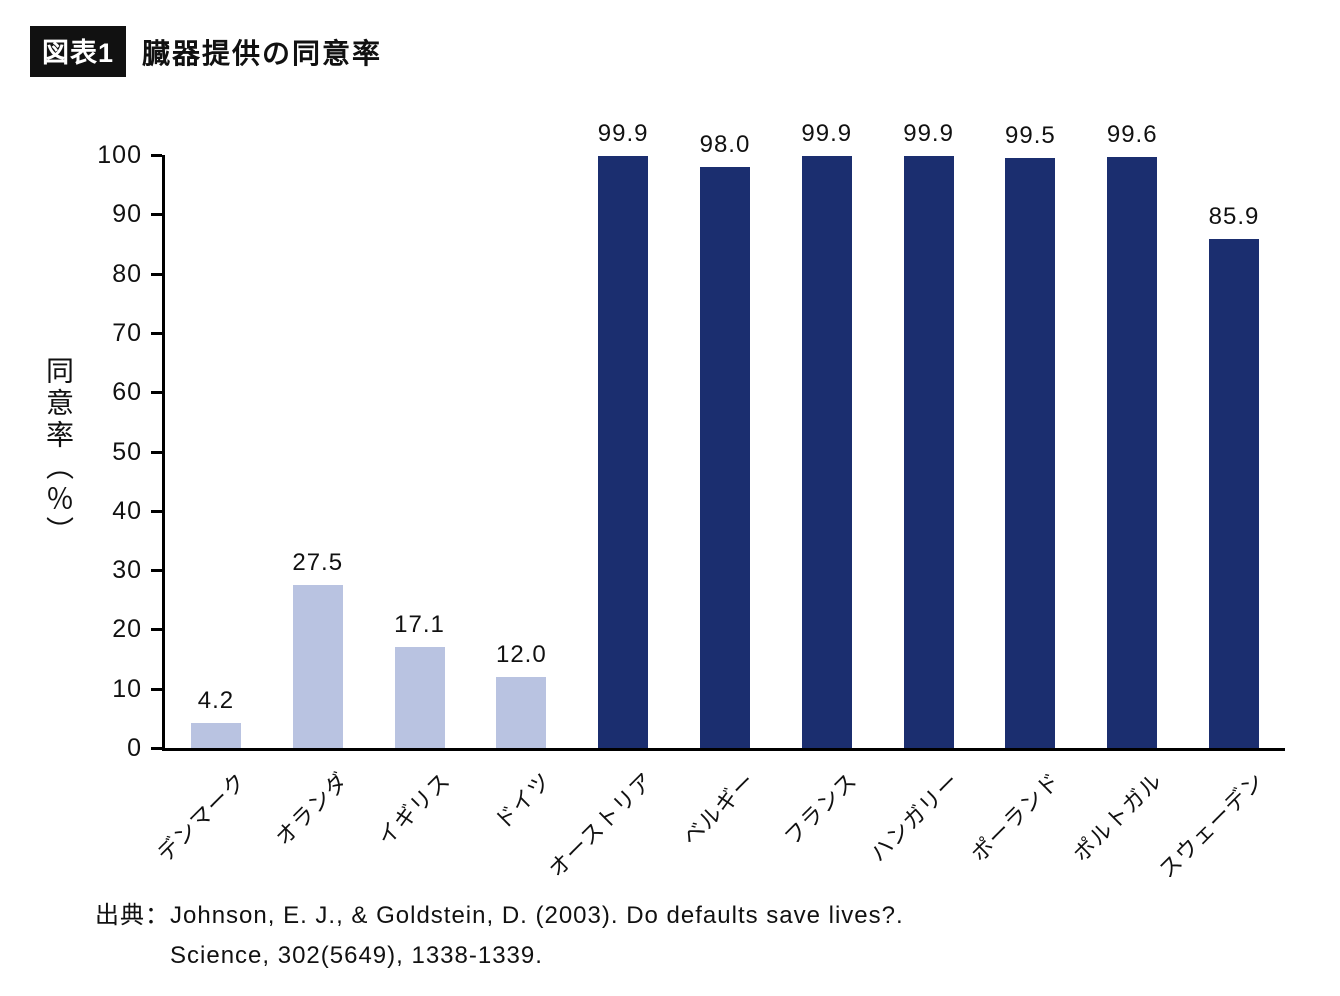 The width and height of the screenshot is (1340, 996). What do you see at coordinates (134, 748) in the screenshot?
I see `y-tick-label: 0` at bounding box center [134, 748].